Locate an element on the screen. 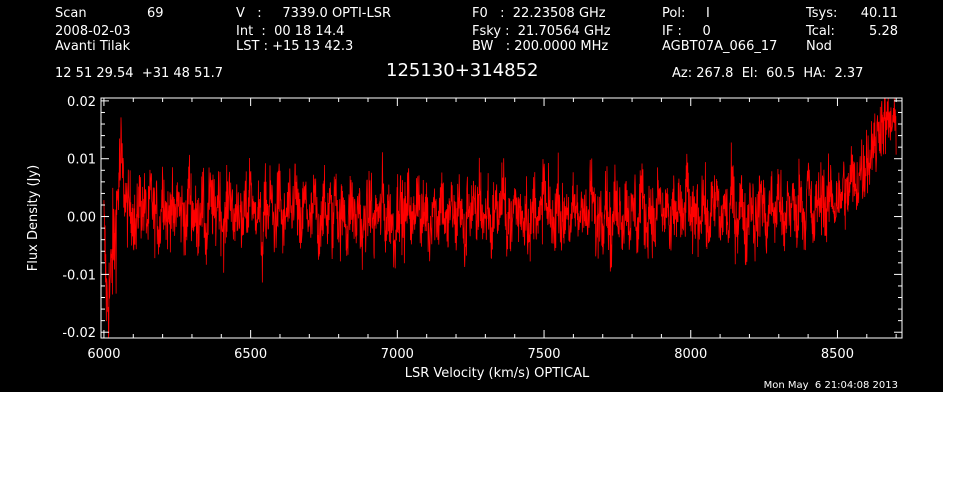 This screenshot has height=490, width=962. x-tick-label: 6500 is located at coordinates (250, 354).